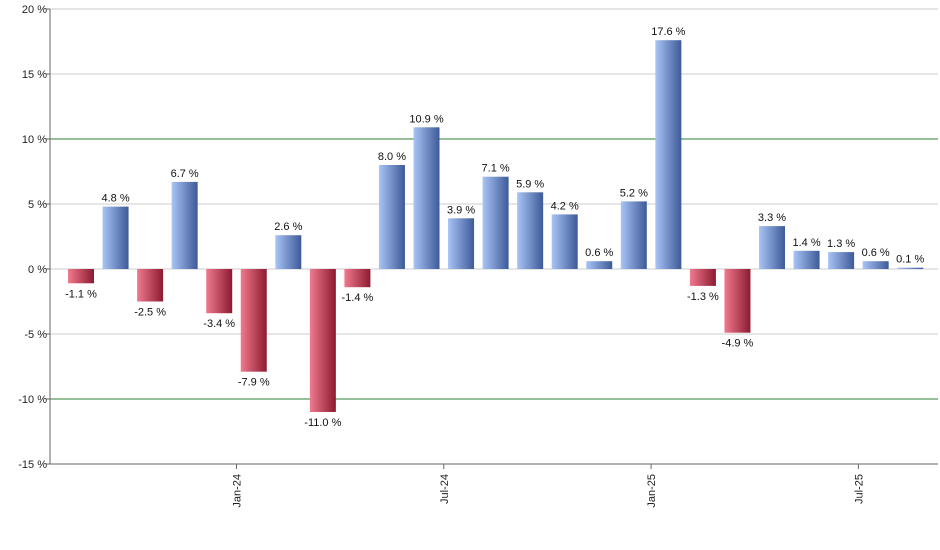  Describe the element at coordinates (530, 184) in the screenshot. I see `bar-value-label: 5.9 %` at that location.